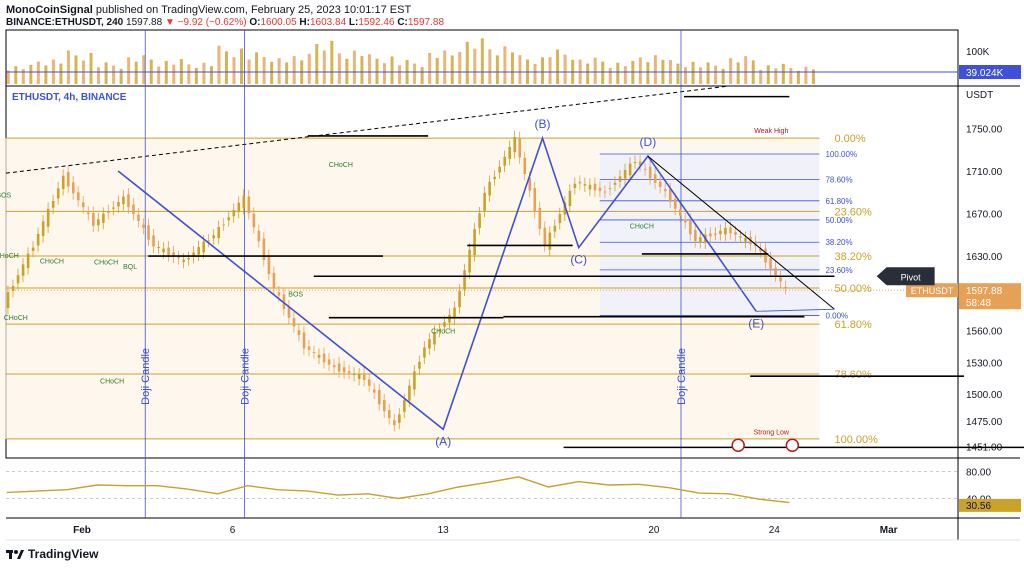  What do you see at coordinates (63, 554) in the screenshot?
I see `brand-name: TradingView` at bounding box center [63, 554].